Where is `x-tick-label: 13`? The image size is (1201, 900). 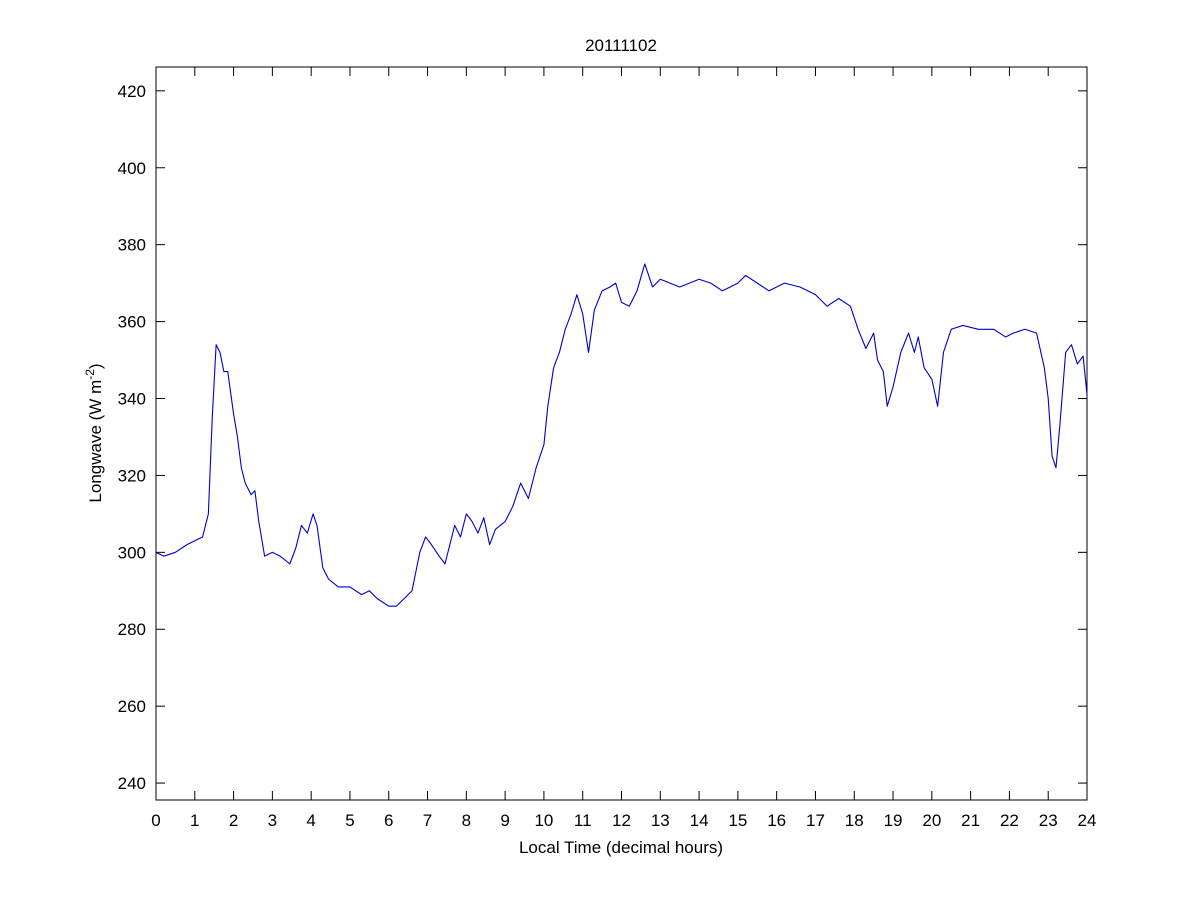 x-tick-label: 13 is located at coordinates (660, 820).